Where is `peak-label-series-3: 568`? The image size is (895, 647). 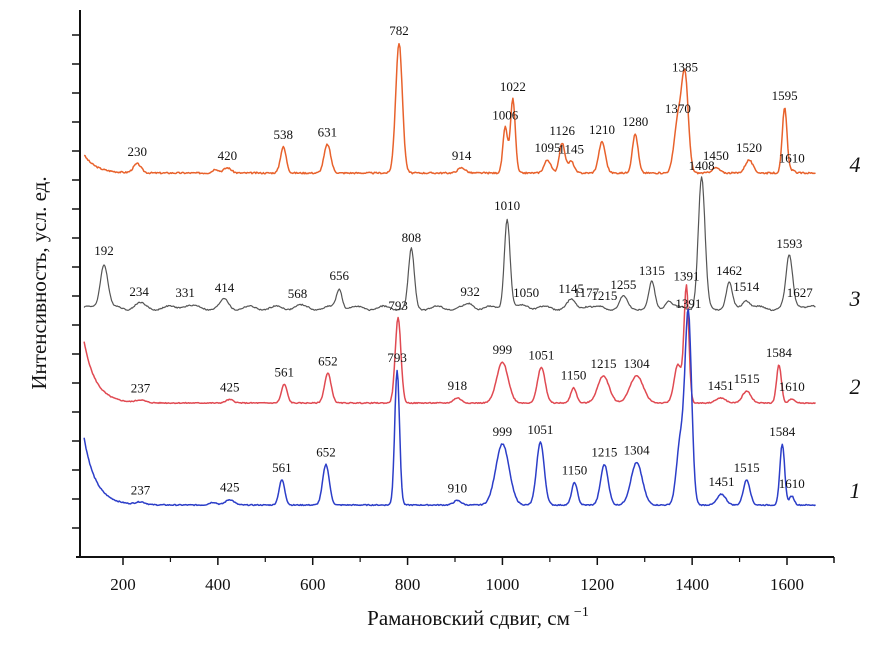
peak-label-series-3: 568 is located at coordinates (298, 293).